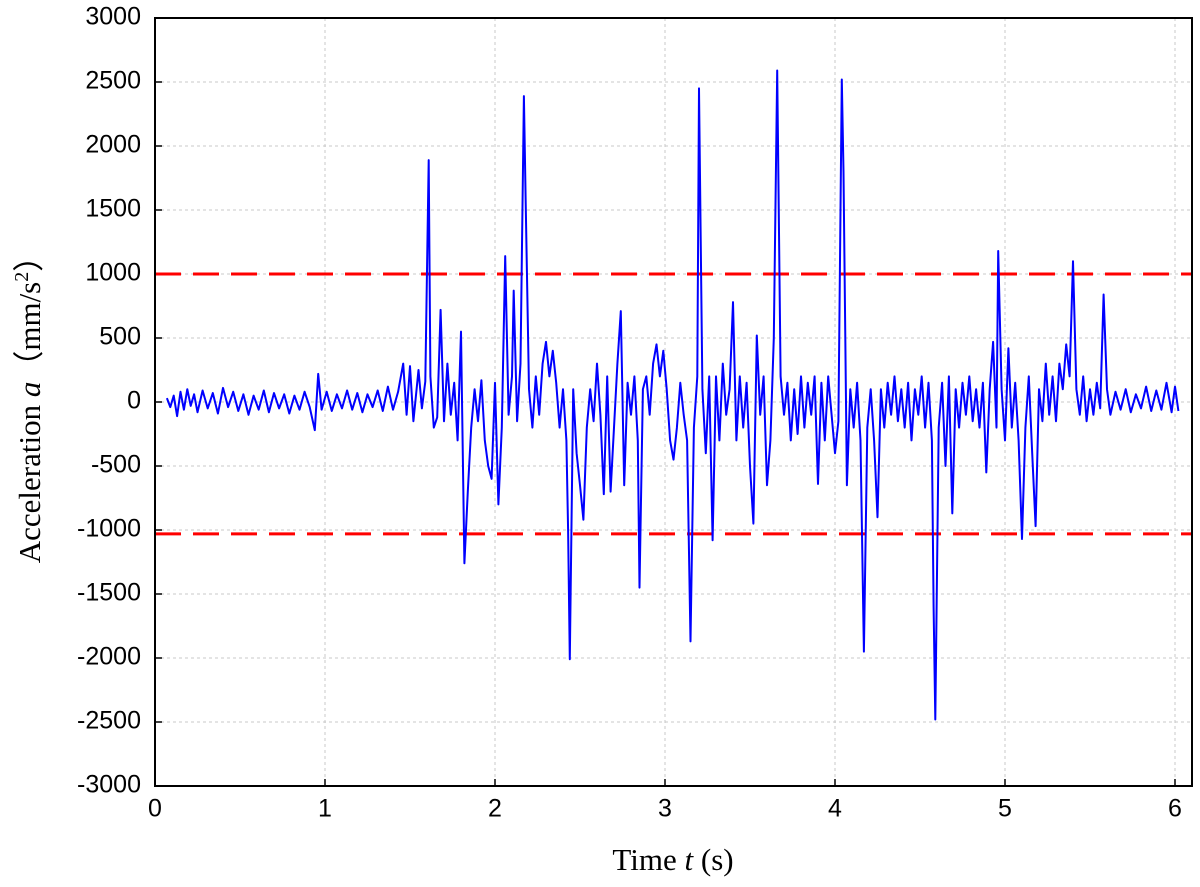 This screenshot has width=1200, height=887. Describe the element at coordinates (644, 859) in the screenshot. I see `x-label-text: Time` at that location.